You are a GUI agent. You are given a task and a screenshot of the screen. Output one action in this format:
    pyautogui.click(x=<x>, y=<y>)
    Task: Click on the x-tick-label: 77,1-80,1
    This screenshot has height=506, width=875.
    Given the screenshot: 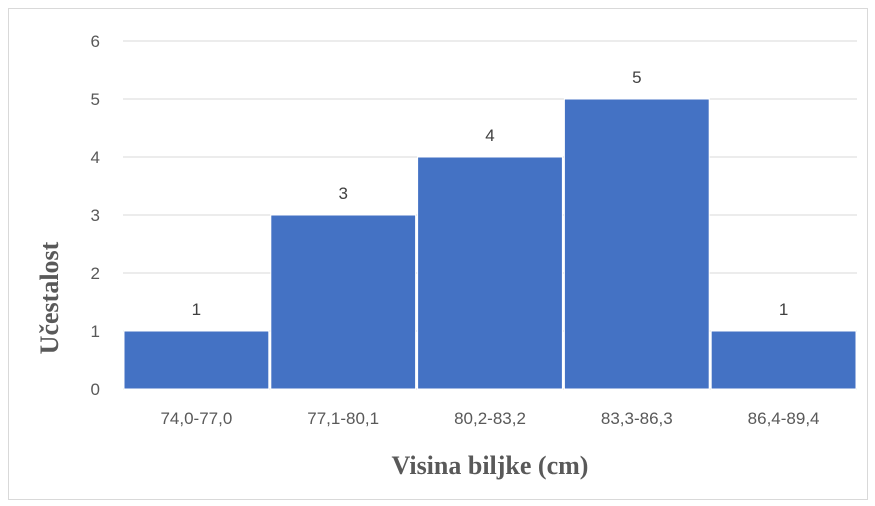 What is the action you would take?
    pyautogui.click(x=343, y=418)
    